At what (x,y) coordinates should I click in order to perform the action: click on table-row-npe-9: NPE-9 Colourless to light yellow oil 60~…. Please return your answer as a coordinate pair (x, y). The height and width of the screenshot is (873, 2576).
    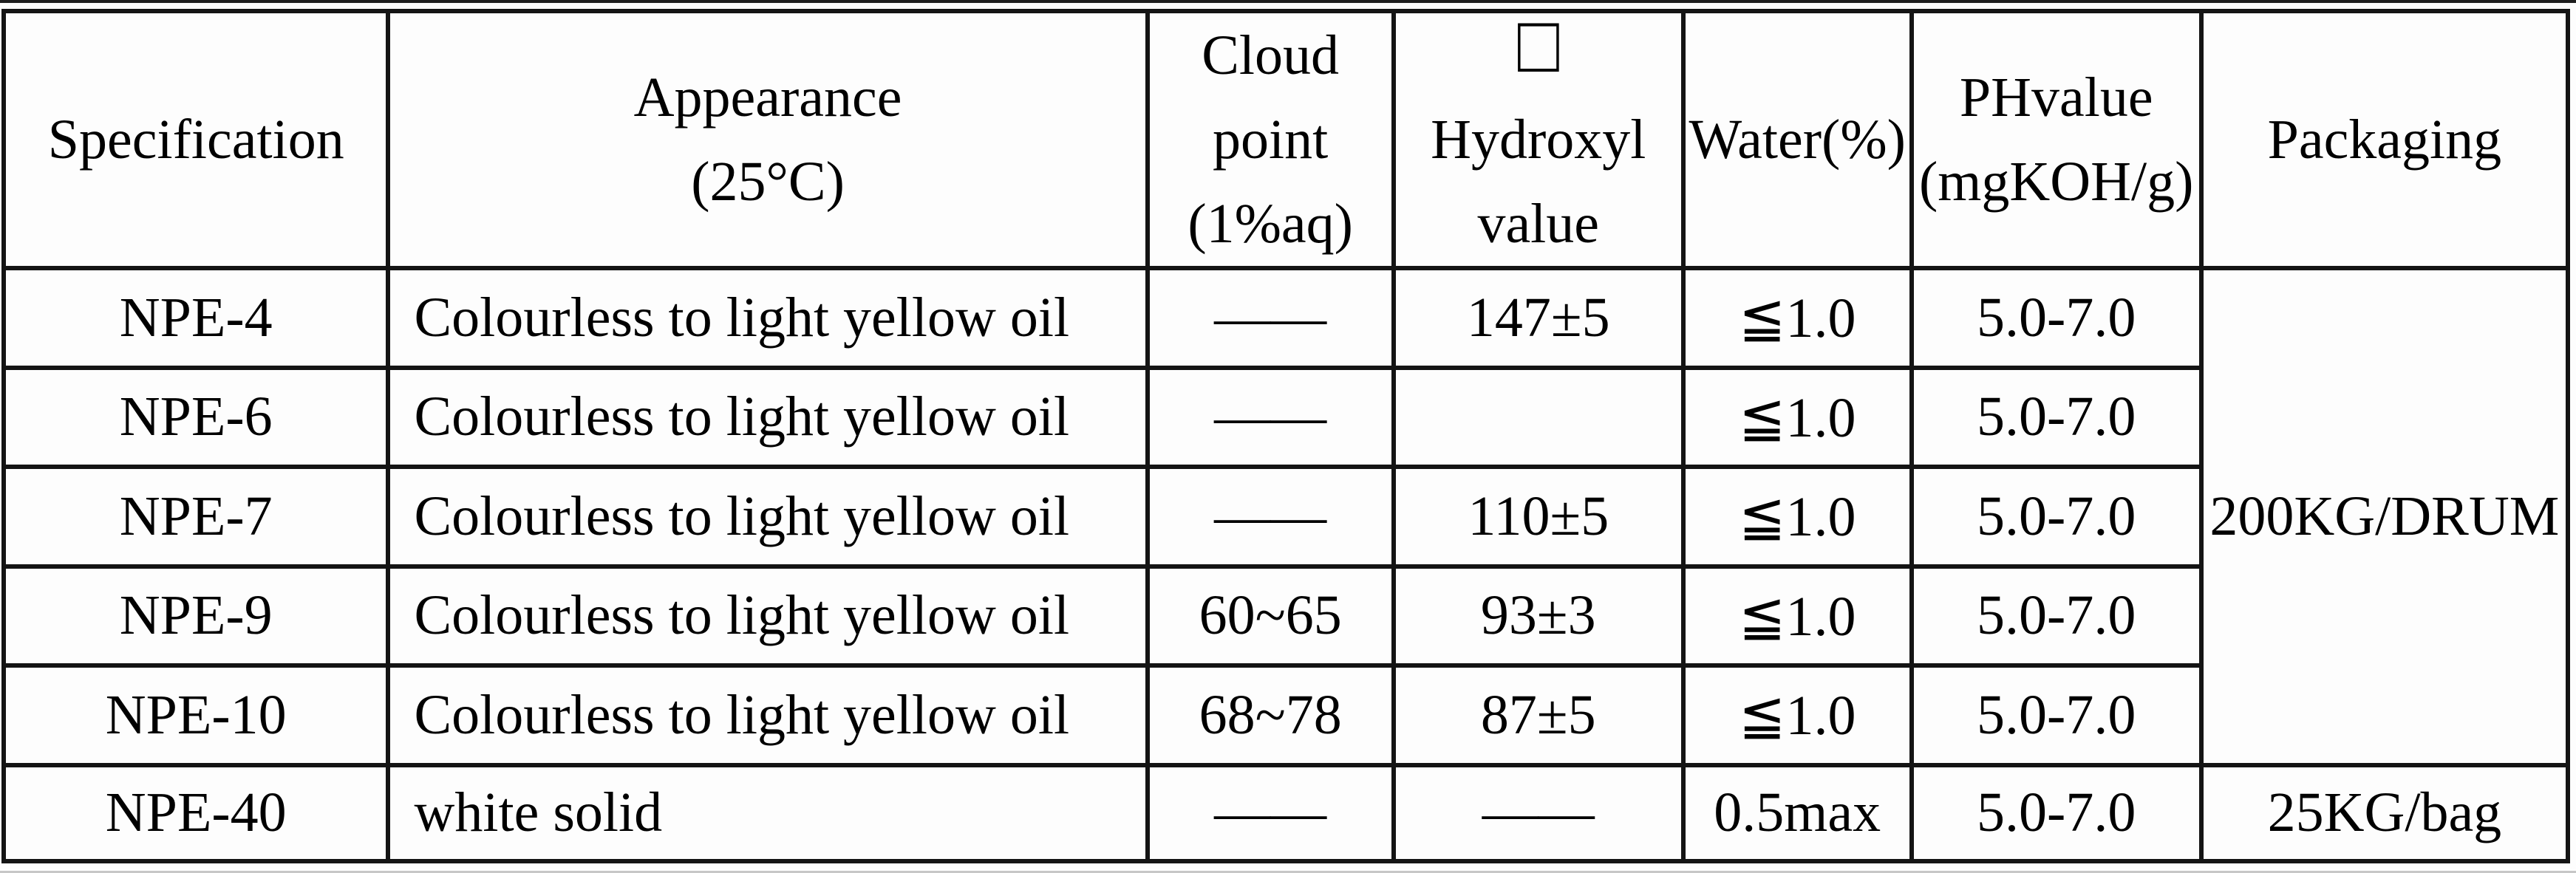
    Looking at the image, I should click on (1284, 616).